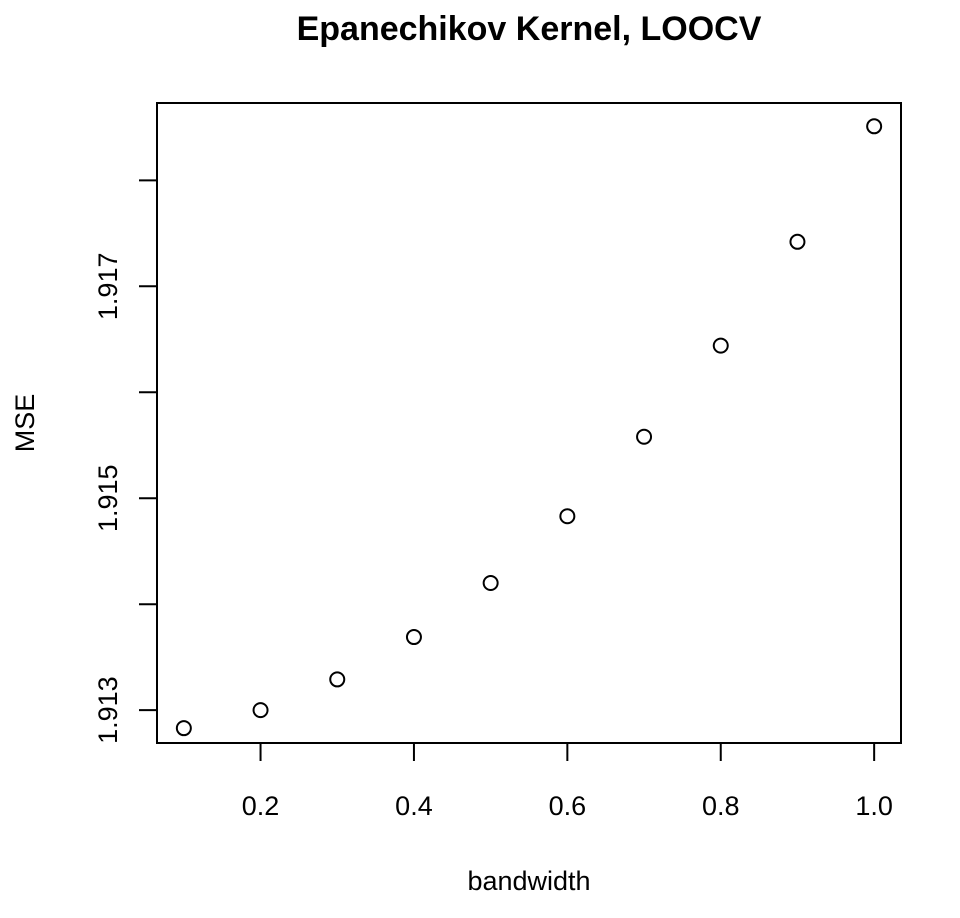  I want to click on x-tick-label: 0.2, so click(261, 806).